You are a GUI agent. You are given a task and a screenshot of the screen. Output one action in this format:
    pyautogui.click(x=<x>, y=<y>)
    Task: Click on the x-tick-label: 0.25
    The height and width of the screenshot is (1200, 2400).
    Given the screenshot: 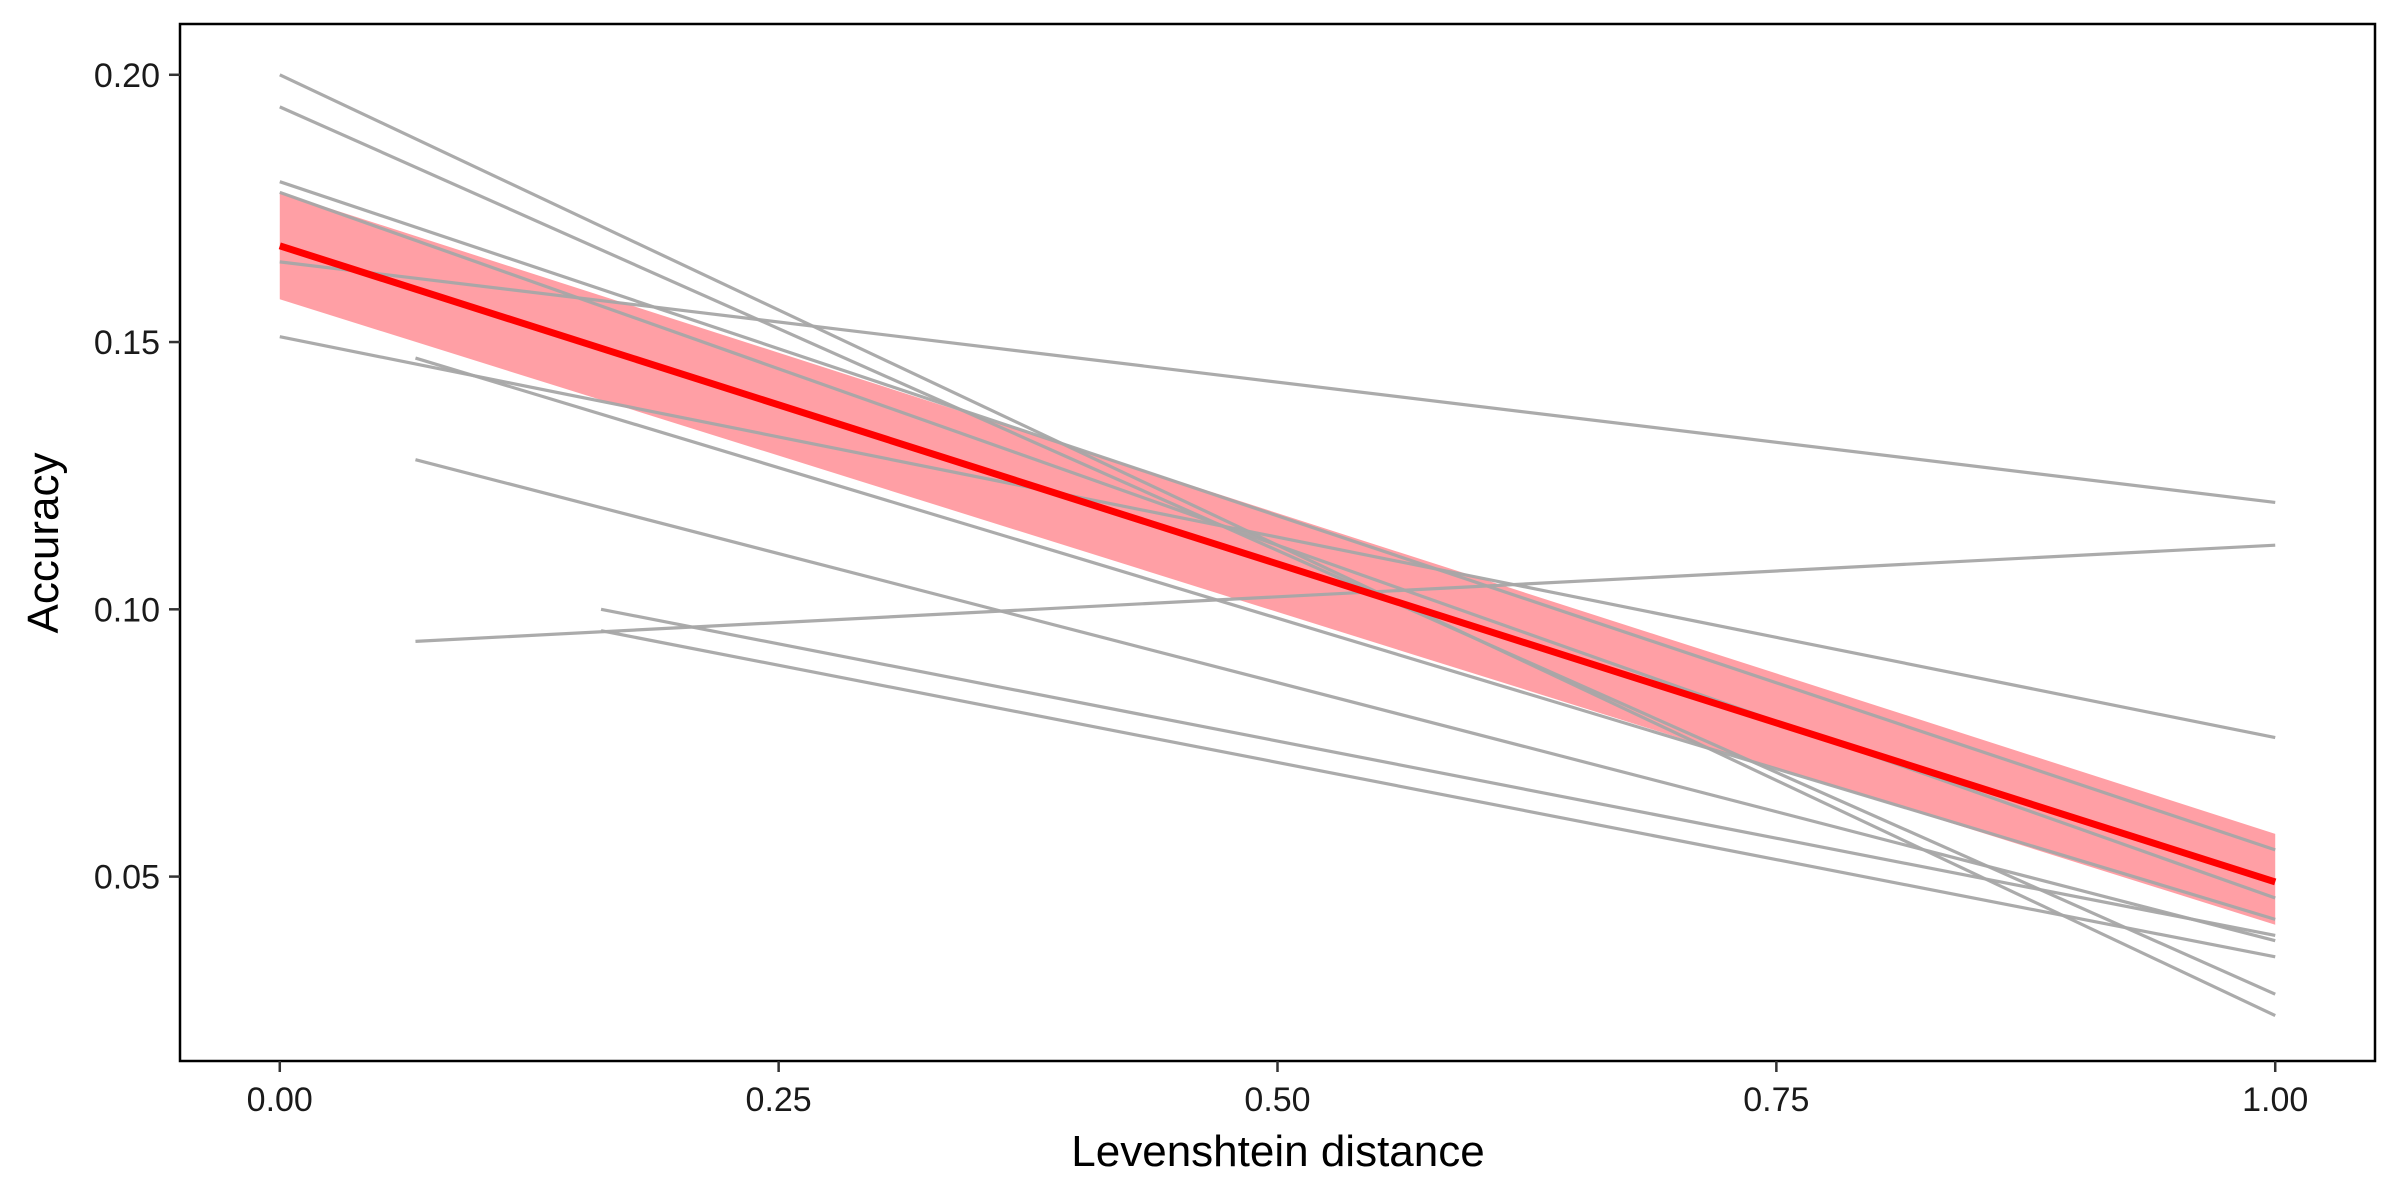 What is the action you would take?
    pyautogui.click(x=779, y=1100)
    